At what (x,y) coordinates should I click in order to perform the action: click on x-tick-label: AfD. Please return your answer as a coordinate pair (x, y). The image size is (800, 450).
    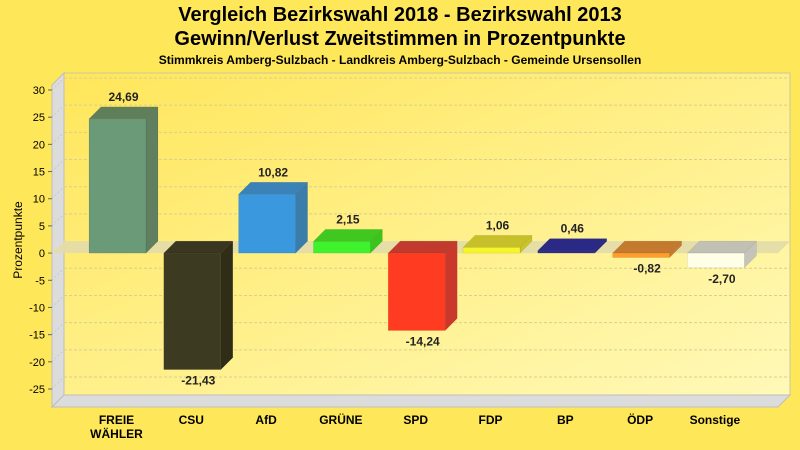
    Looking at the image, I should click on (266, 420).